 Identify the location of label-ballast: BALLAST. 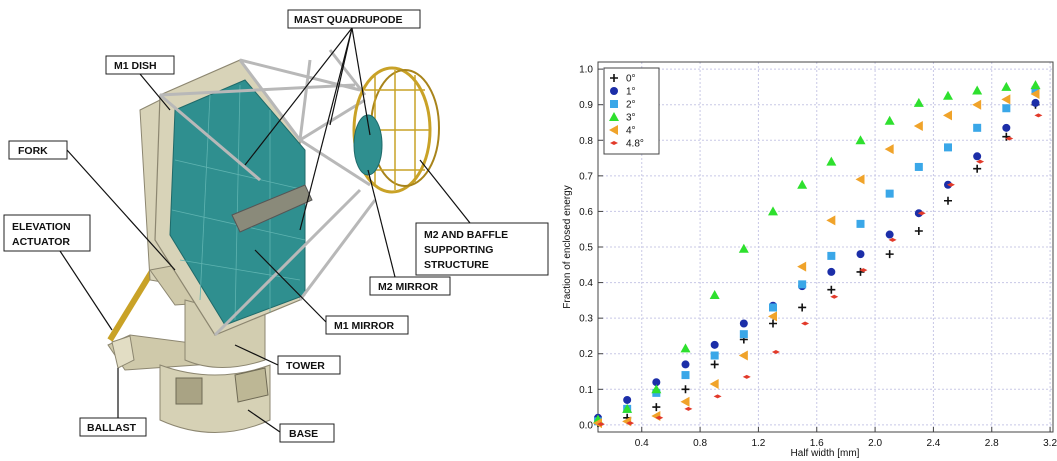
(112, 428).